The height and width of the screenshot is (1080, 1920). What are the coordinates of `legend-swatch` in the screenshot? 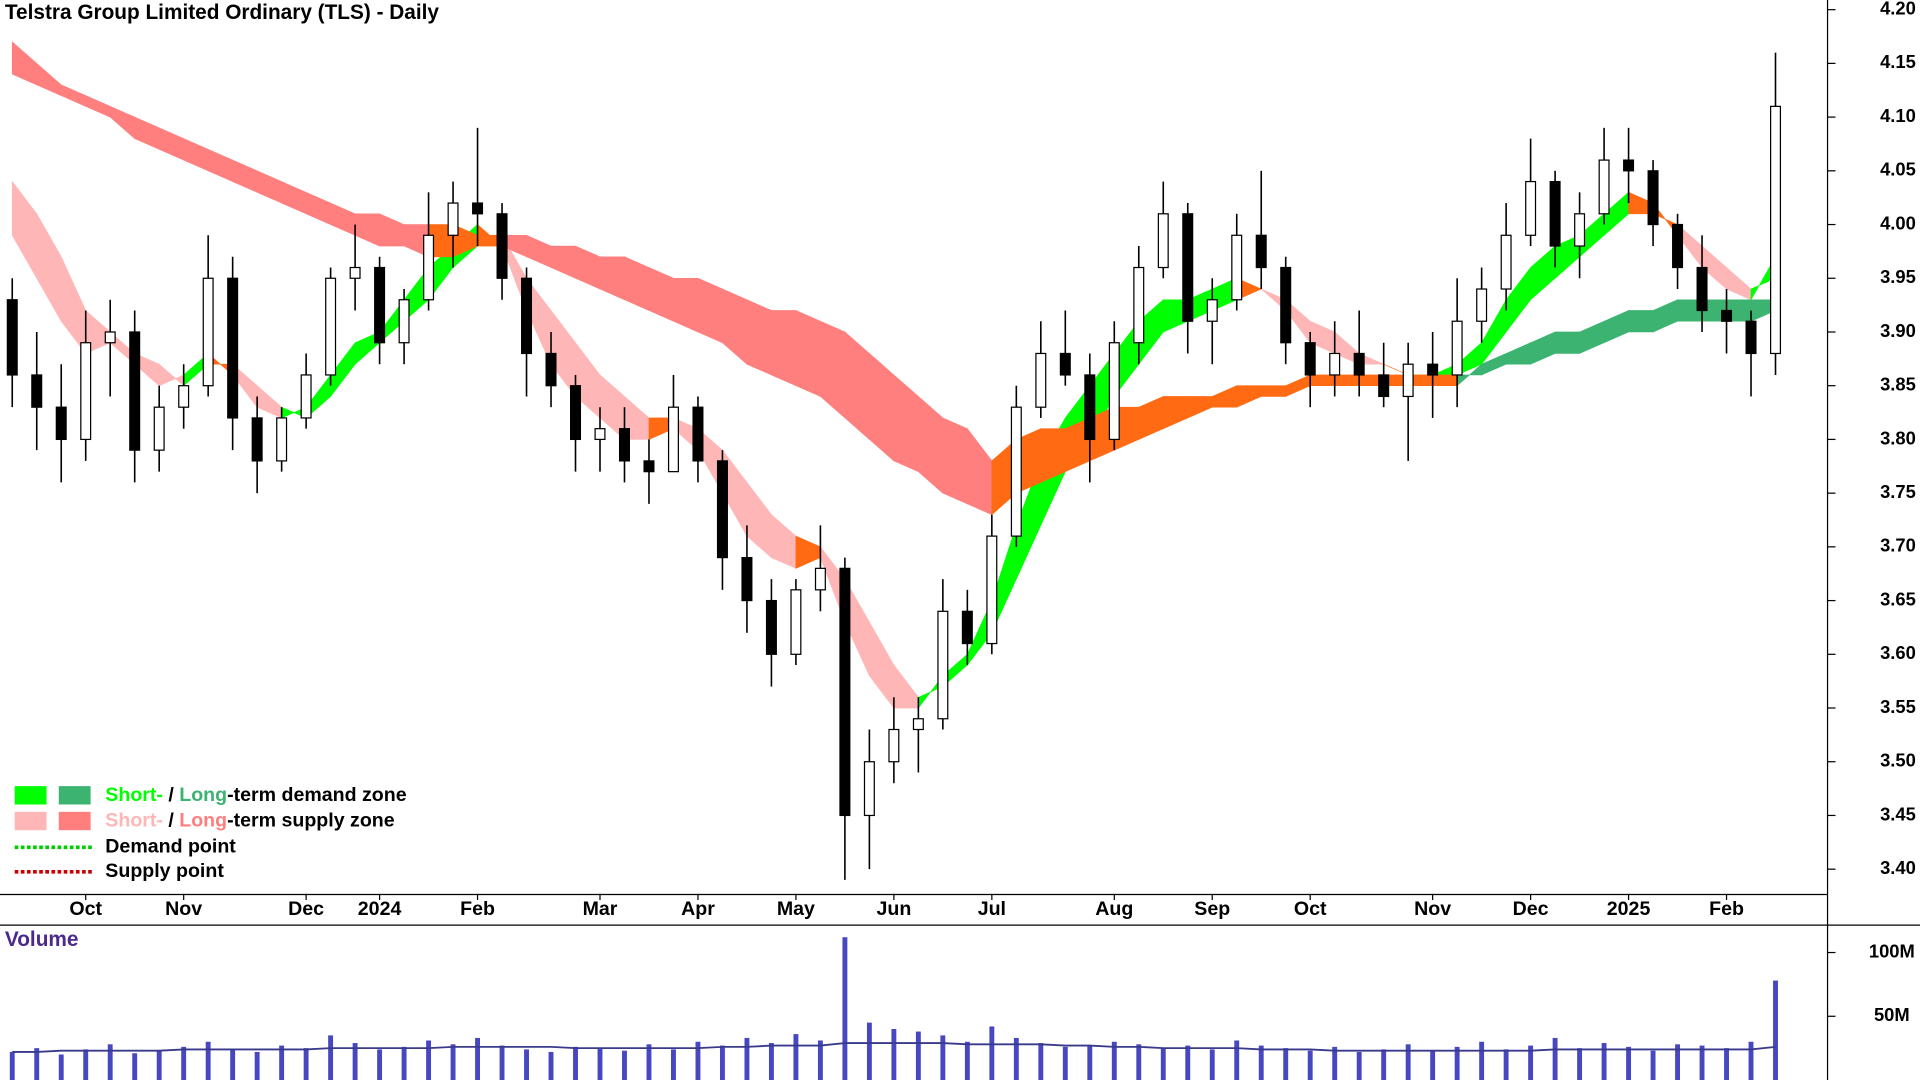 It's located at (30, 795).